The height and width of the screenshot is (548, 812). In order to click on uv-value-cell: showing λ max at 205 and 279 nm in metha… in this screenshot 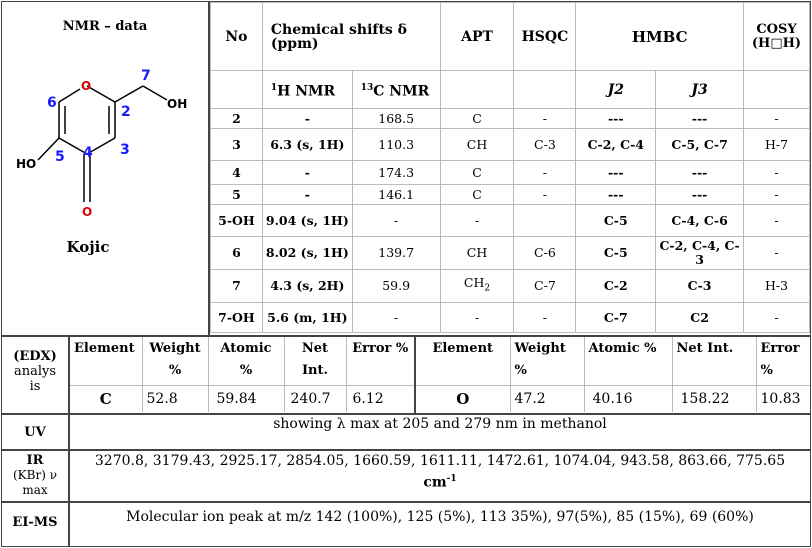, I will do `click(440, 432)`.